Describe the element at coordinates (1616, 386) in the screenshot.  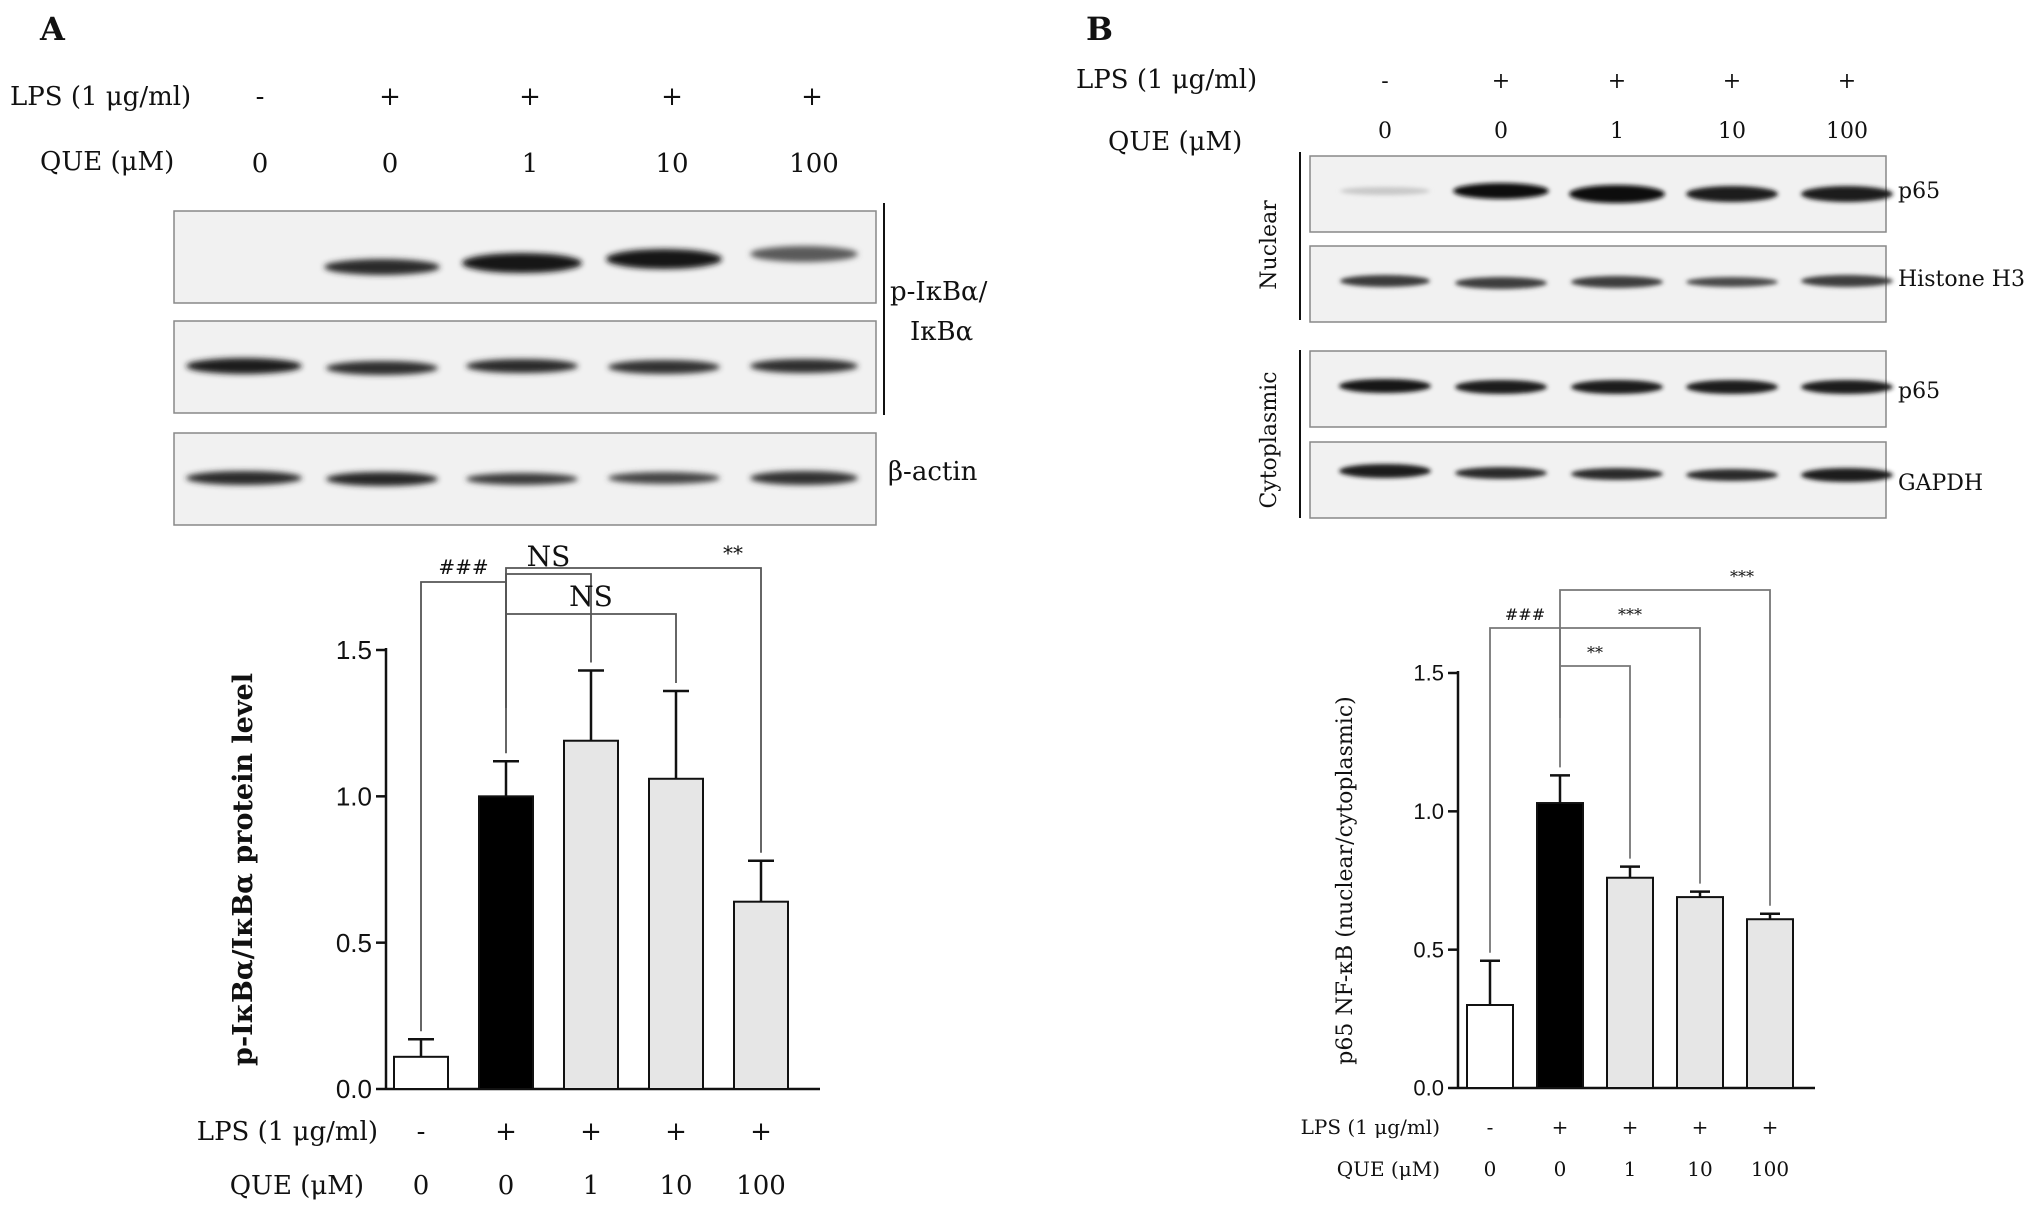
I see `p65-cytoplasmic-bands` at that location.